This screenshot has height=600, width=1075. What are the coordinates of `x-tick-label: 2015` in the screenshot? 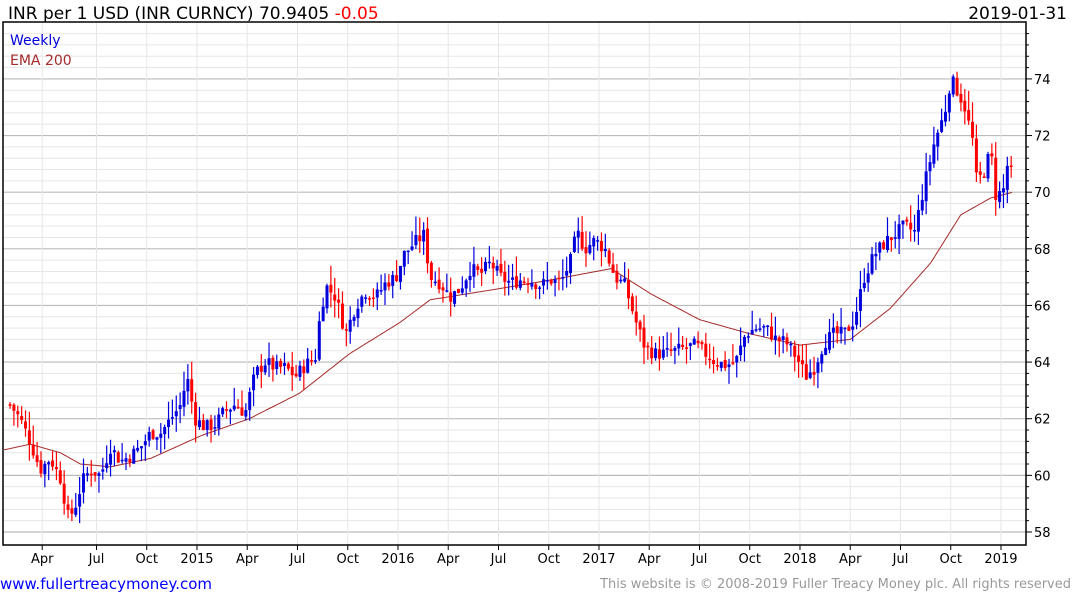 It's located at (196, 559).